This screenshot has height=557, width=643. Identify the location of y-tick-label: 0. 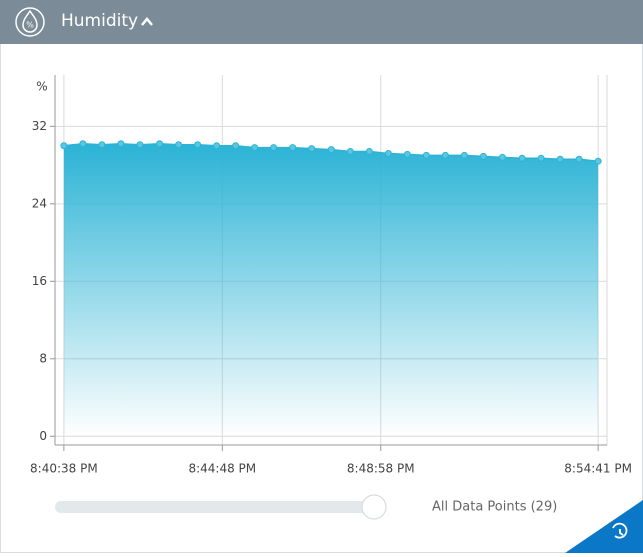
(43, 436).